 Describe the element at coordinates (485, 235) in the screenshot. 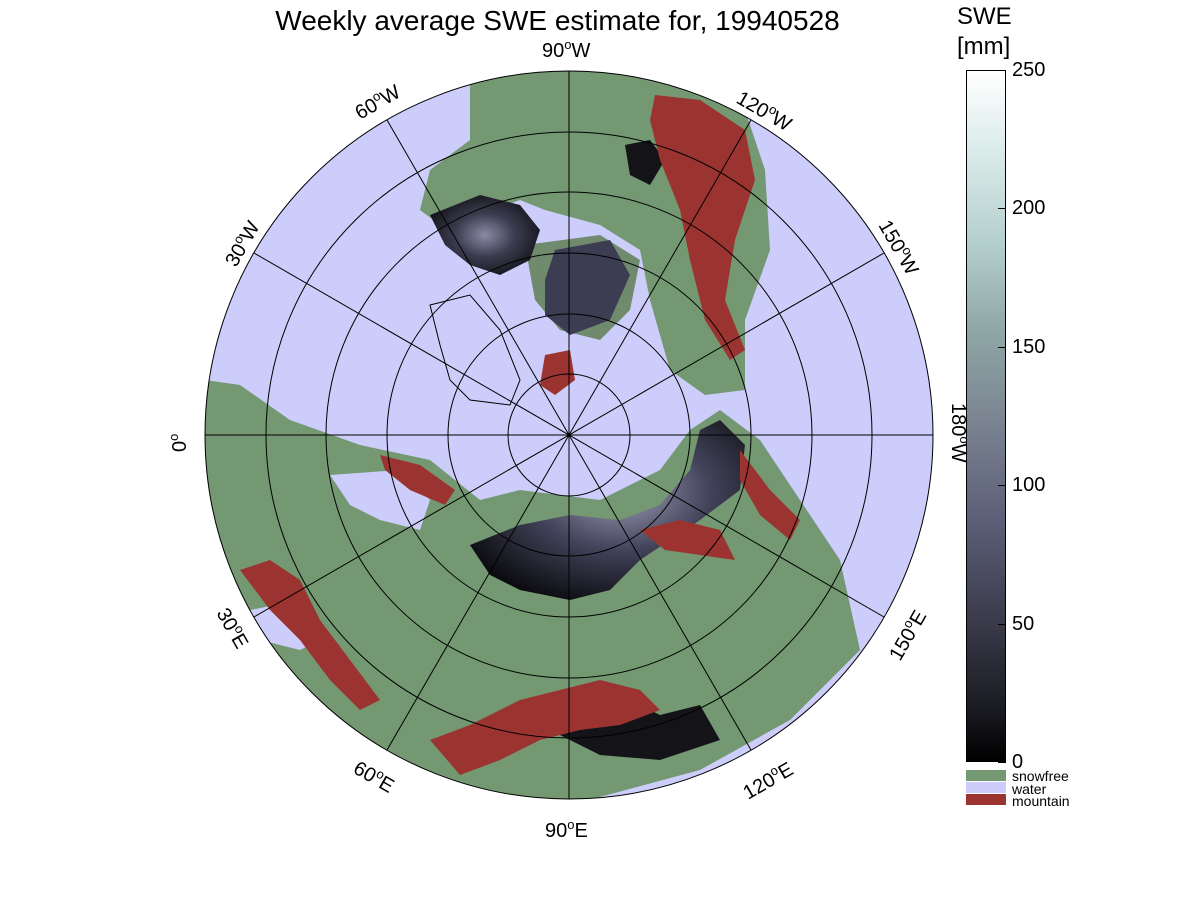

I see `snow-cover-canada` at that location.